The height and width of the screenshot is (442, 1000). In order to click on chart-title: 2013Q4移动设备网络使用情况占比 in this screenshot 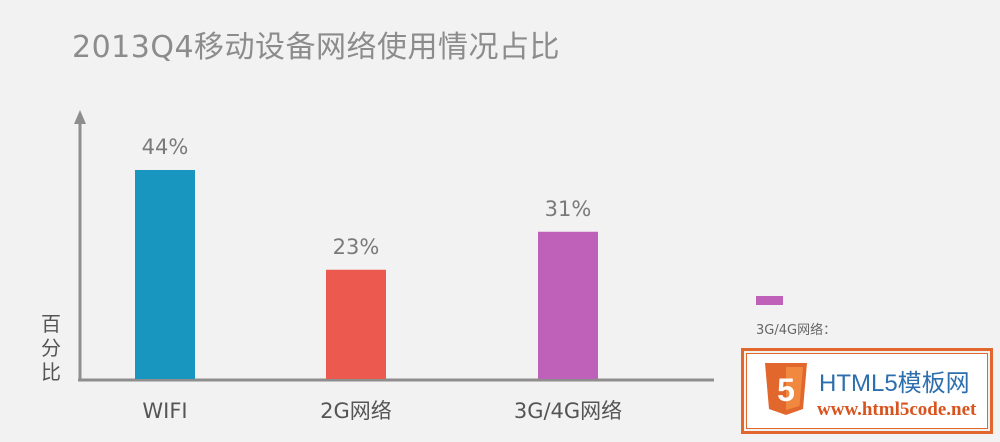, I will do `click(316, 47)`.